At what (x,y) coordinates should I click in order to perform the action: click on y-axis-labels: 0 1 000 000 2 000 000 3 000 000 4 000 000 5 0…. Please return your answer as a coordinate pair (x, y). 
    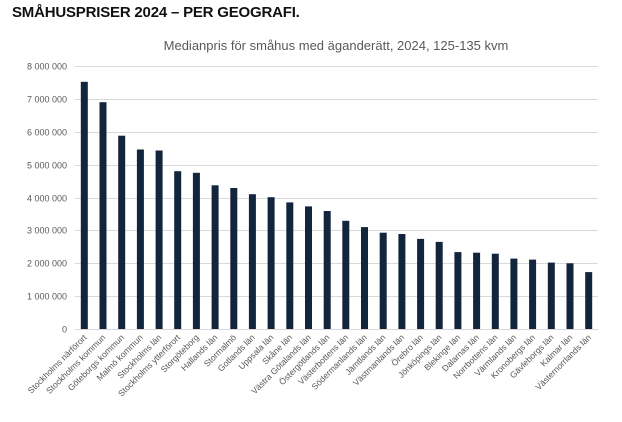
    Looking at the image, I should click on (47, 198).